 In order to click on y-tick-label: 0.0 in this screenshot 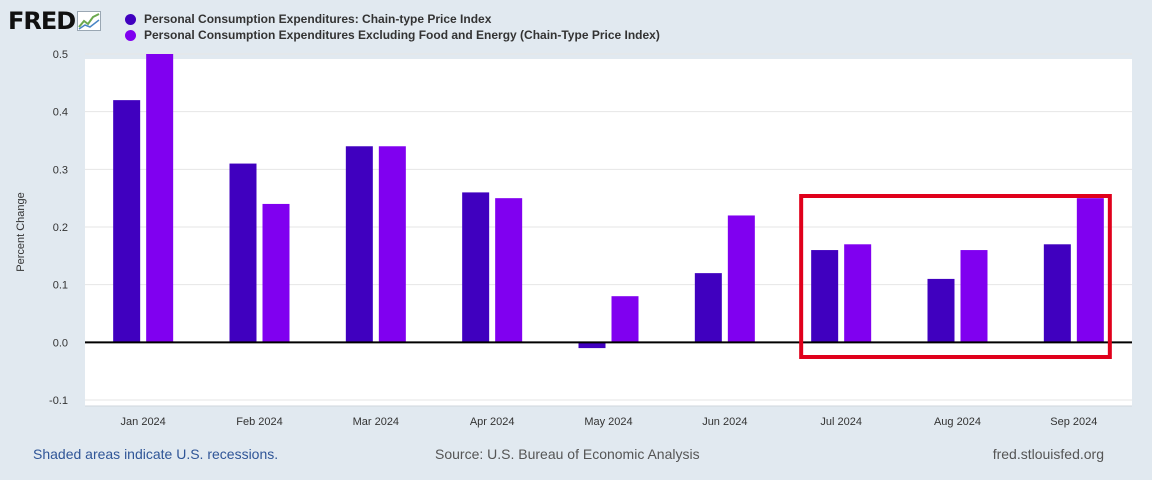, I will do `click(60, 343)`.